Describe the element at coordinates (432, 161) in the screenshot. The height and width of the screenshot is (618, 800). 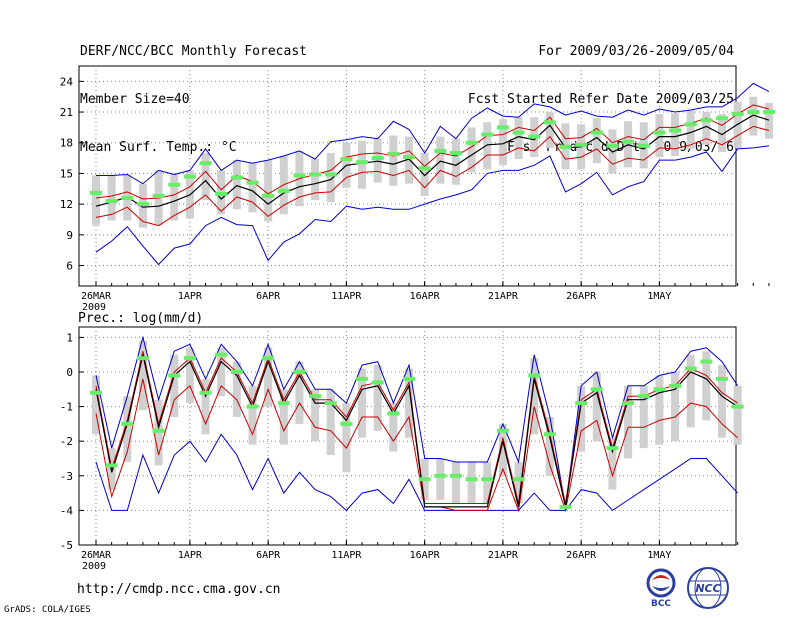
I see `temp-mean-line` at that location.